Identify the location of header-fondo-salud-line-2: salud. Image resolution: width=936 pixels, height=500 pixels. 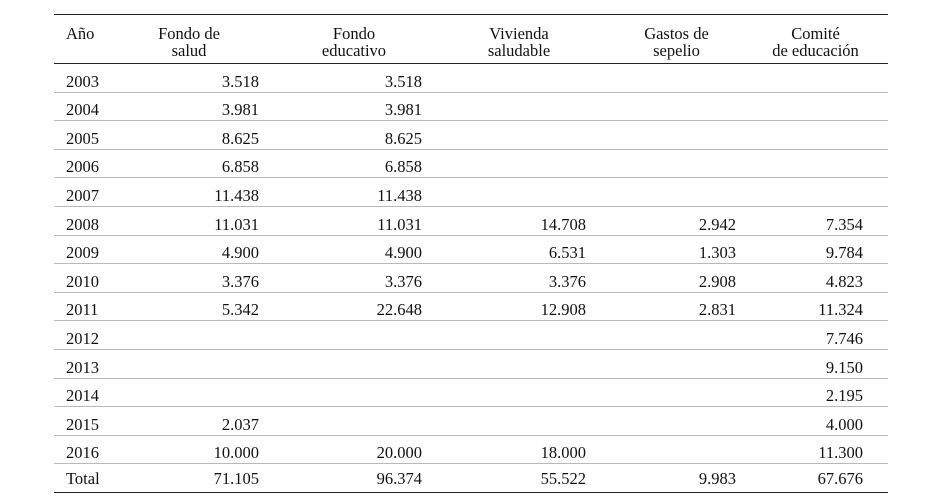
(189, 50).